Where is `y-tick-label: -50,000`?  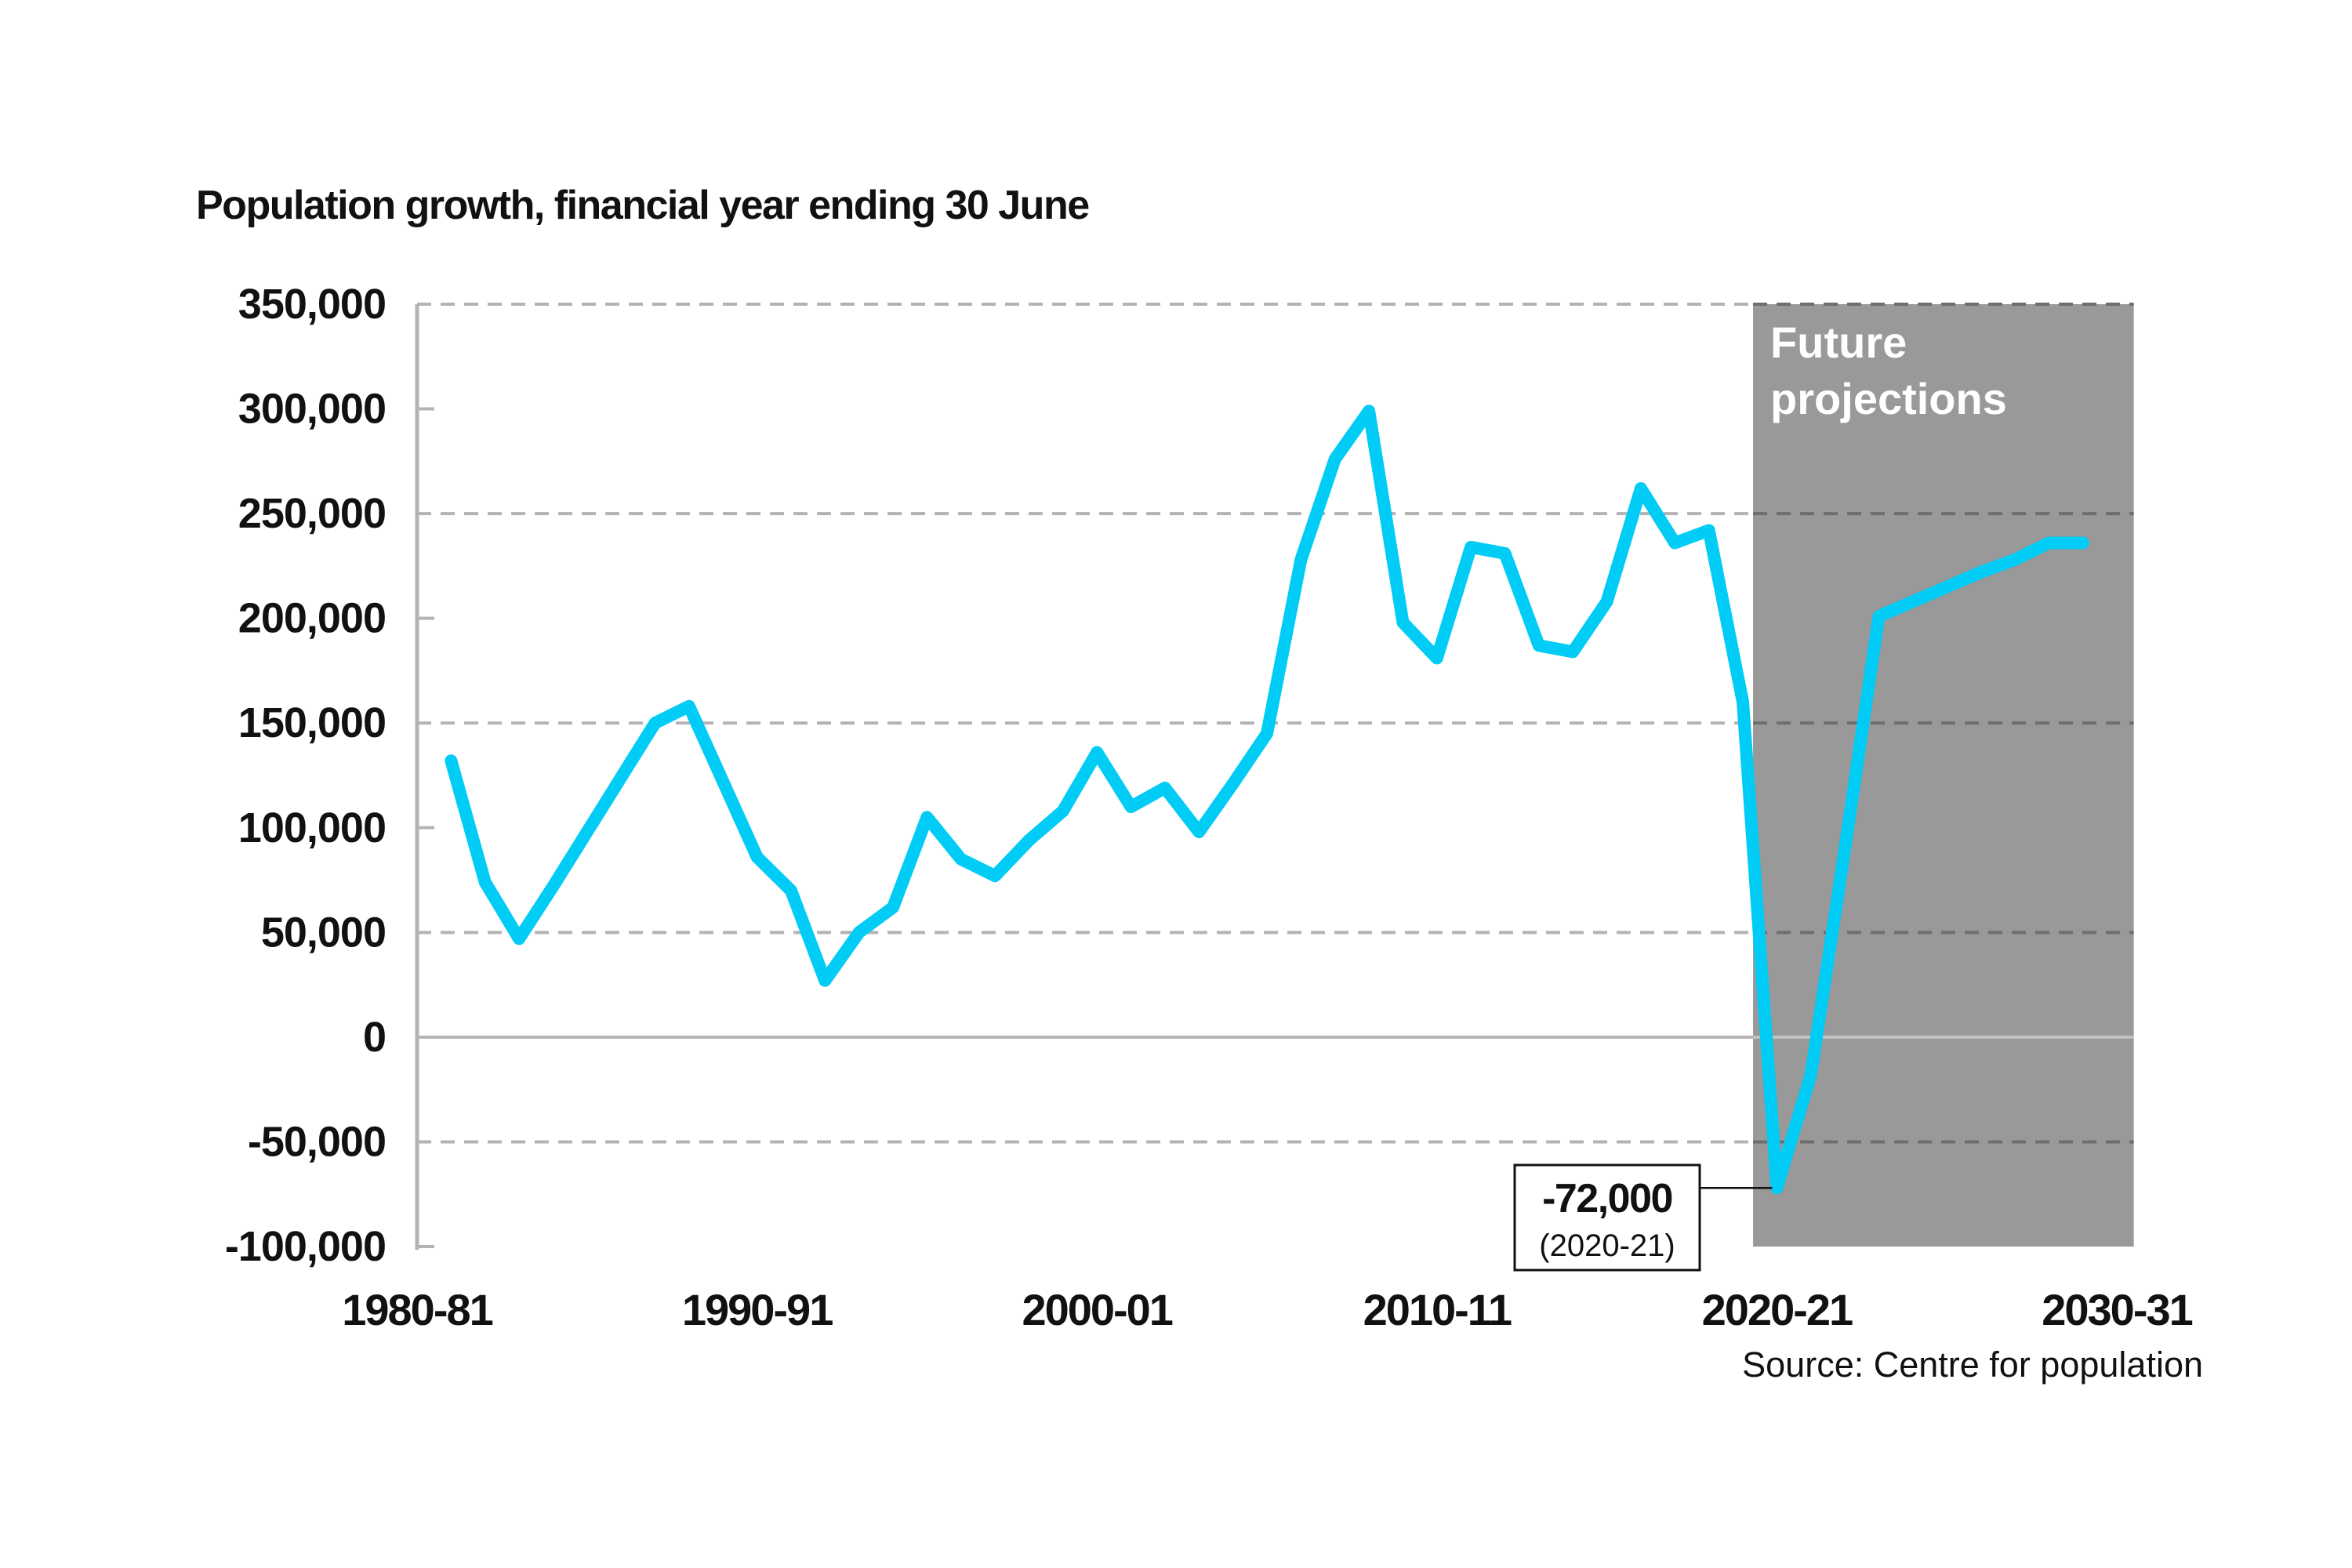 y-tick-label: -50,000 is located at coordinates (317, 1141).